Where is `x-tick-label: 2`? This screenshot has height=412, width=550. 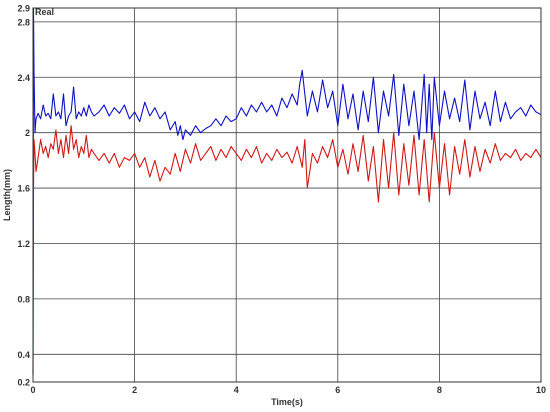
x-tick-label: 2 is located at coordinates (134, 390).